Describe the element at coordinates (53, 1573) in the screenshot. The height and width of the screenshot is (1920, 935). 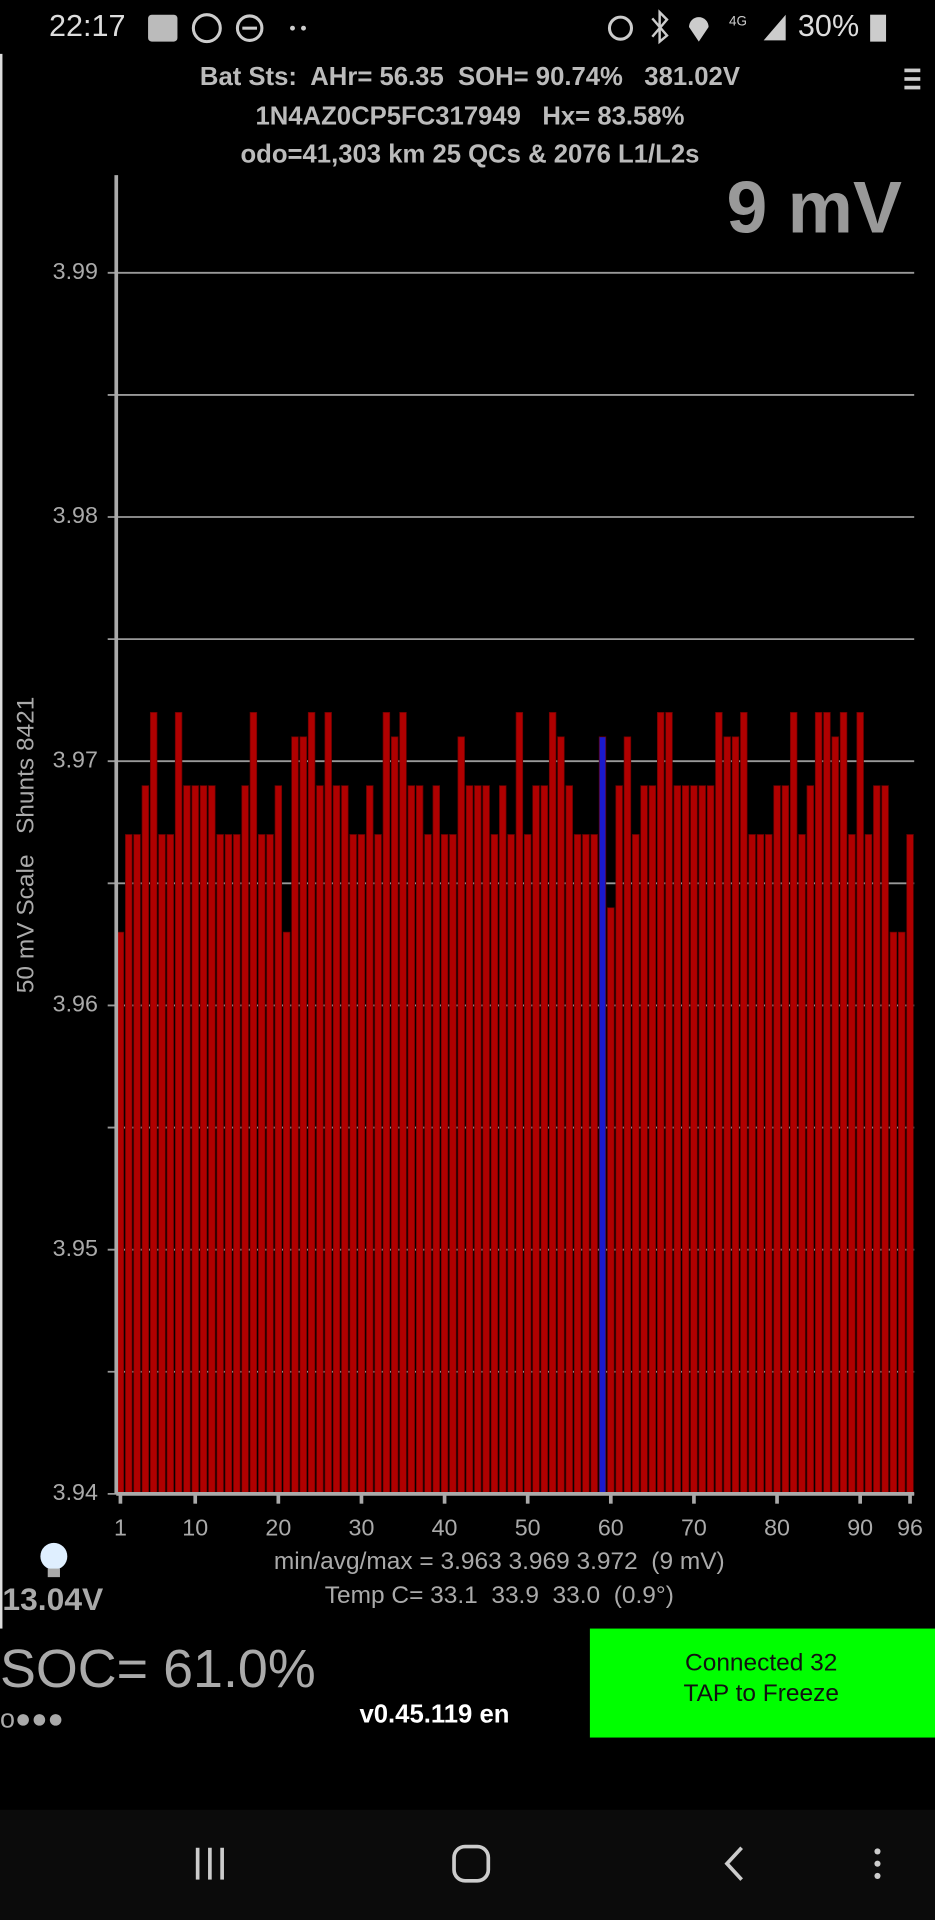
I see `bulb-base` at that location.